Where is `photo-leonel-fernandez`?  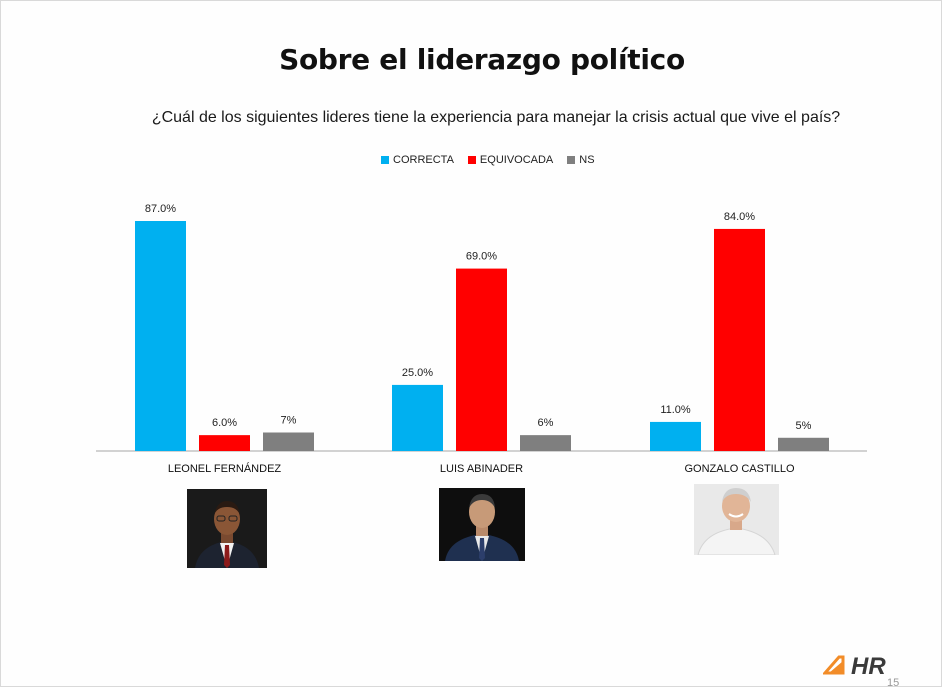 photo-leonel-fernandez is located at coordinates (227, 528).